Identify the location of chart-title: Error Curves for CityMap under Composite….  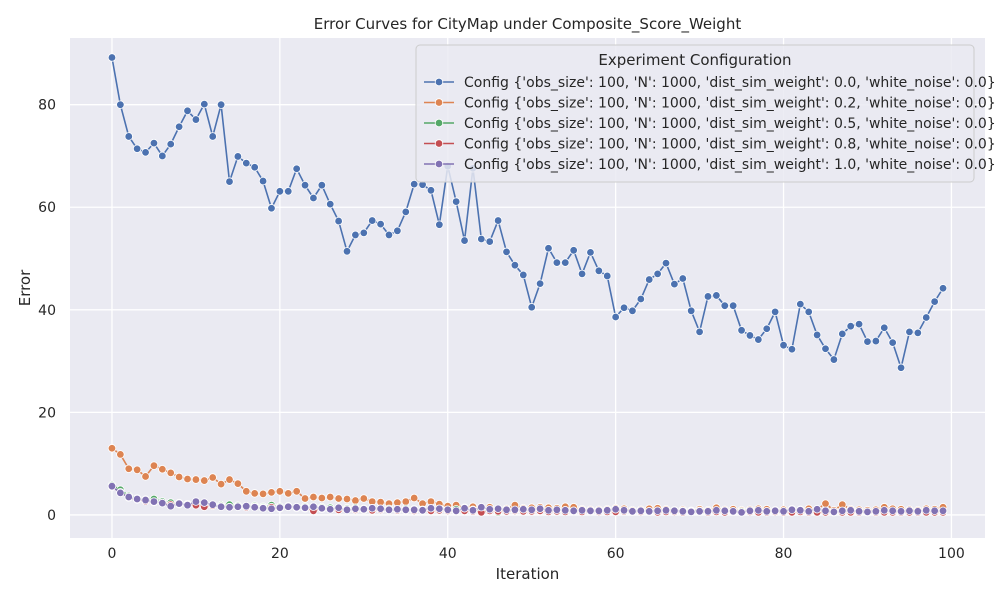
(528, 24).